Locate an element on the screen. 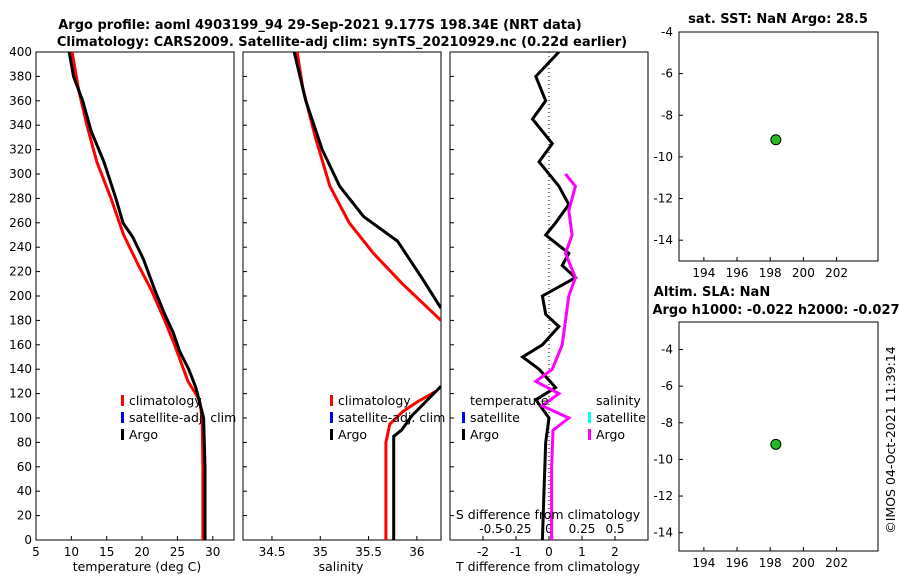 This screenshot has width=900, height=580. t-diff-xlabel: T difference from climatology is located at coordinates (548, 566).